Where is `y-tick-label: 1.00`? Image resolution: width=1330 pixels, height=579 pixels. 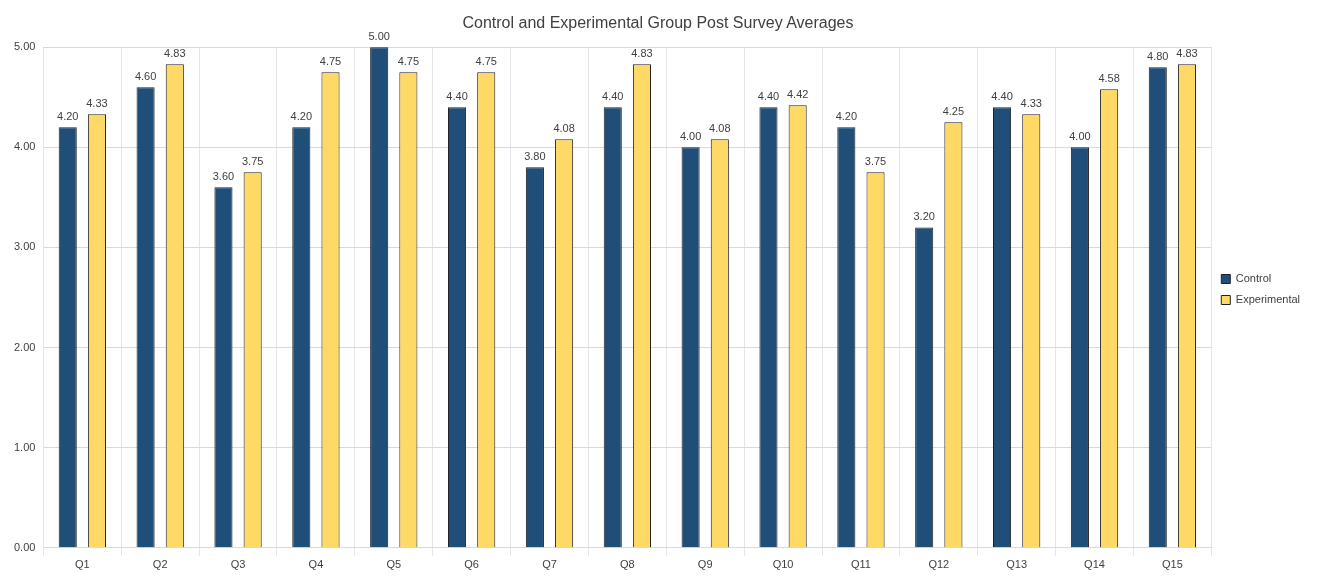 y-tick-label: 1.00 is located at coordinates (24, 446).